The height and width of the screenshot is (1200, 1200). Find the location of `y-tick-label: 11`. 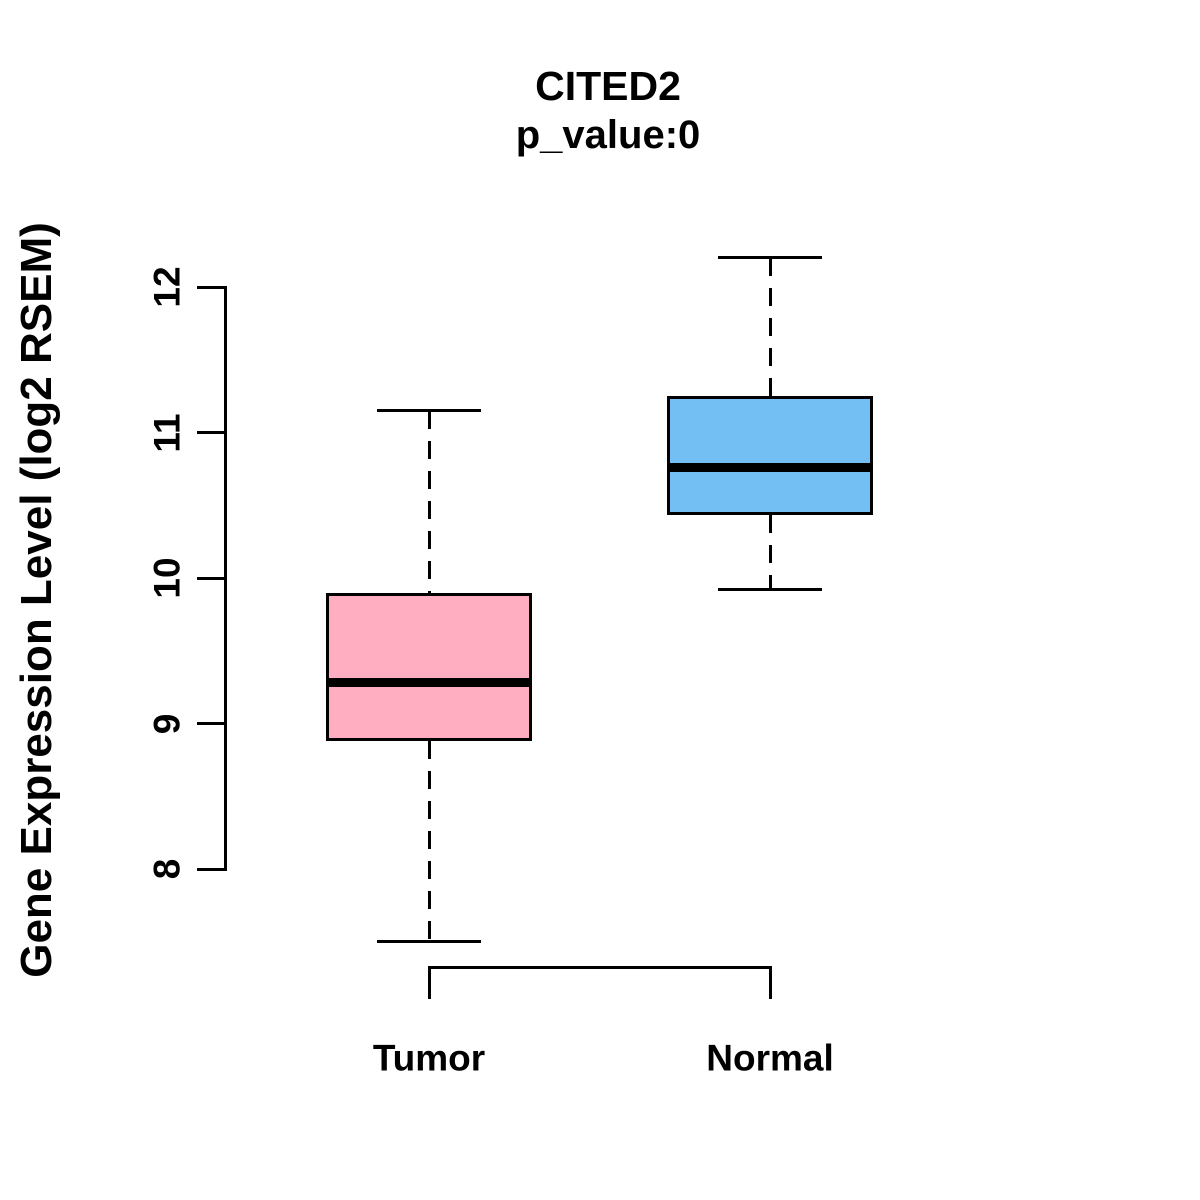

y-tick-label: 11 is located at coordinates (167, 432).